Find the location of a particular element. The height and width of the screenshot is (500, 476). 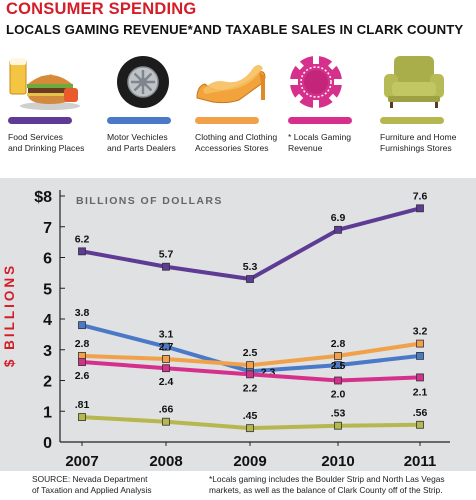

data-label: 6.9 is located at coordinates (338, 218).